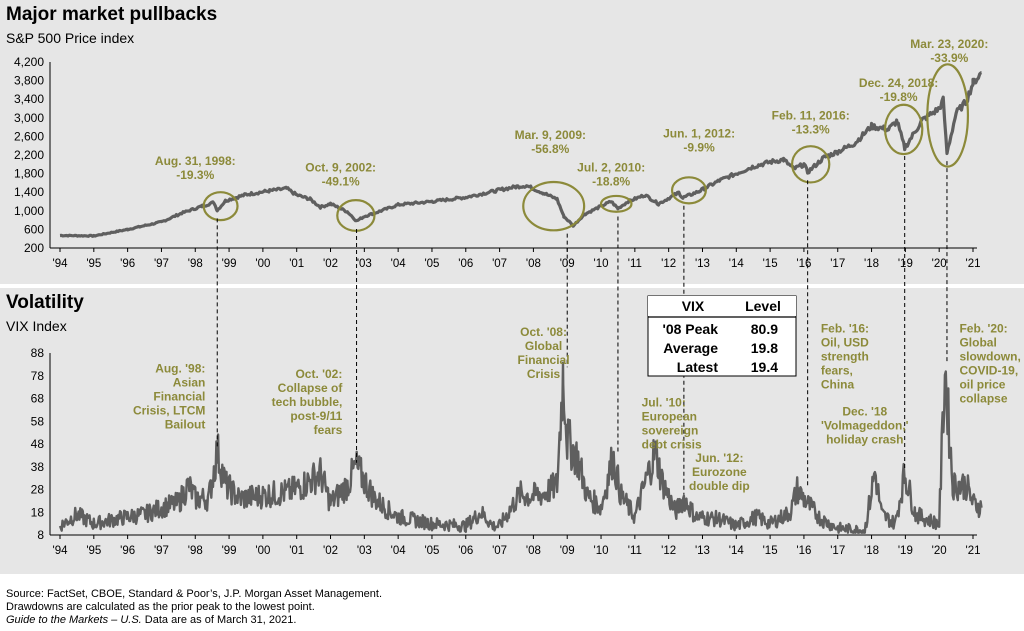 Image resolution: width=1024 pixels, height=631 pixels. What do you see at coordinates (635, 551) in the screenshot?
I see `vix-x-tick: '11` at bounding box center [635, 551].